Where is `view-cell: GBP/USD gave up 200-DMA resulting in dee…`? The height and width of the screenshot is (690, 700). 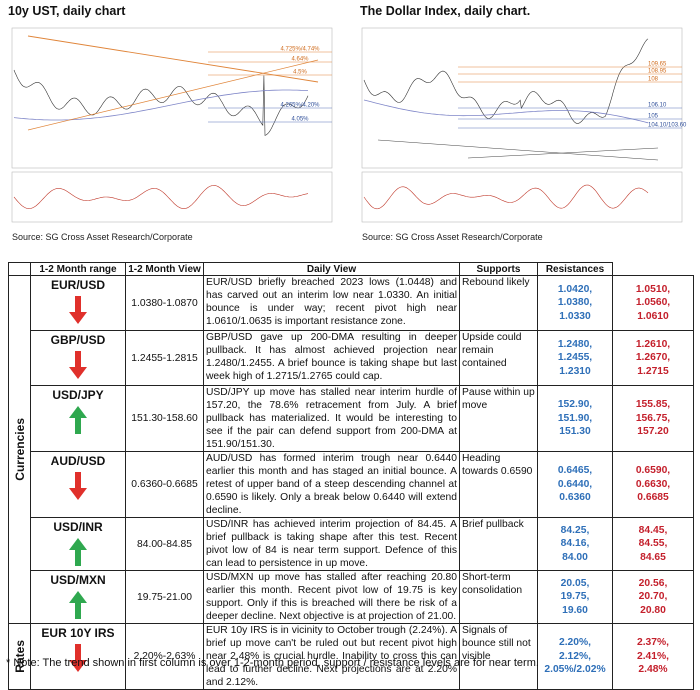 view-cell: GBP/USD gave up 200-DMA resulting in dee… is located at coordinates (331, 358).